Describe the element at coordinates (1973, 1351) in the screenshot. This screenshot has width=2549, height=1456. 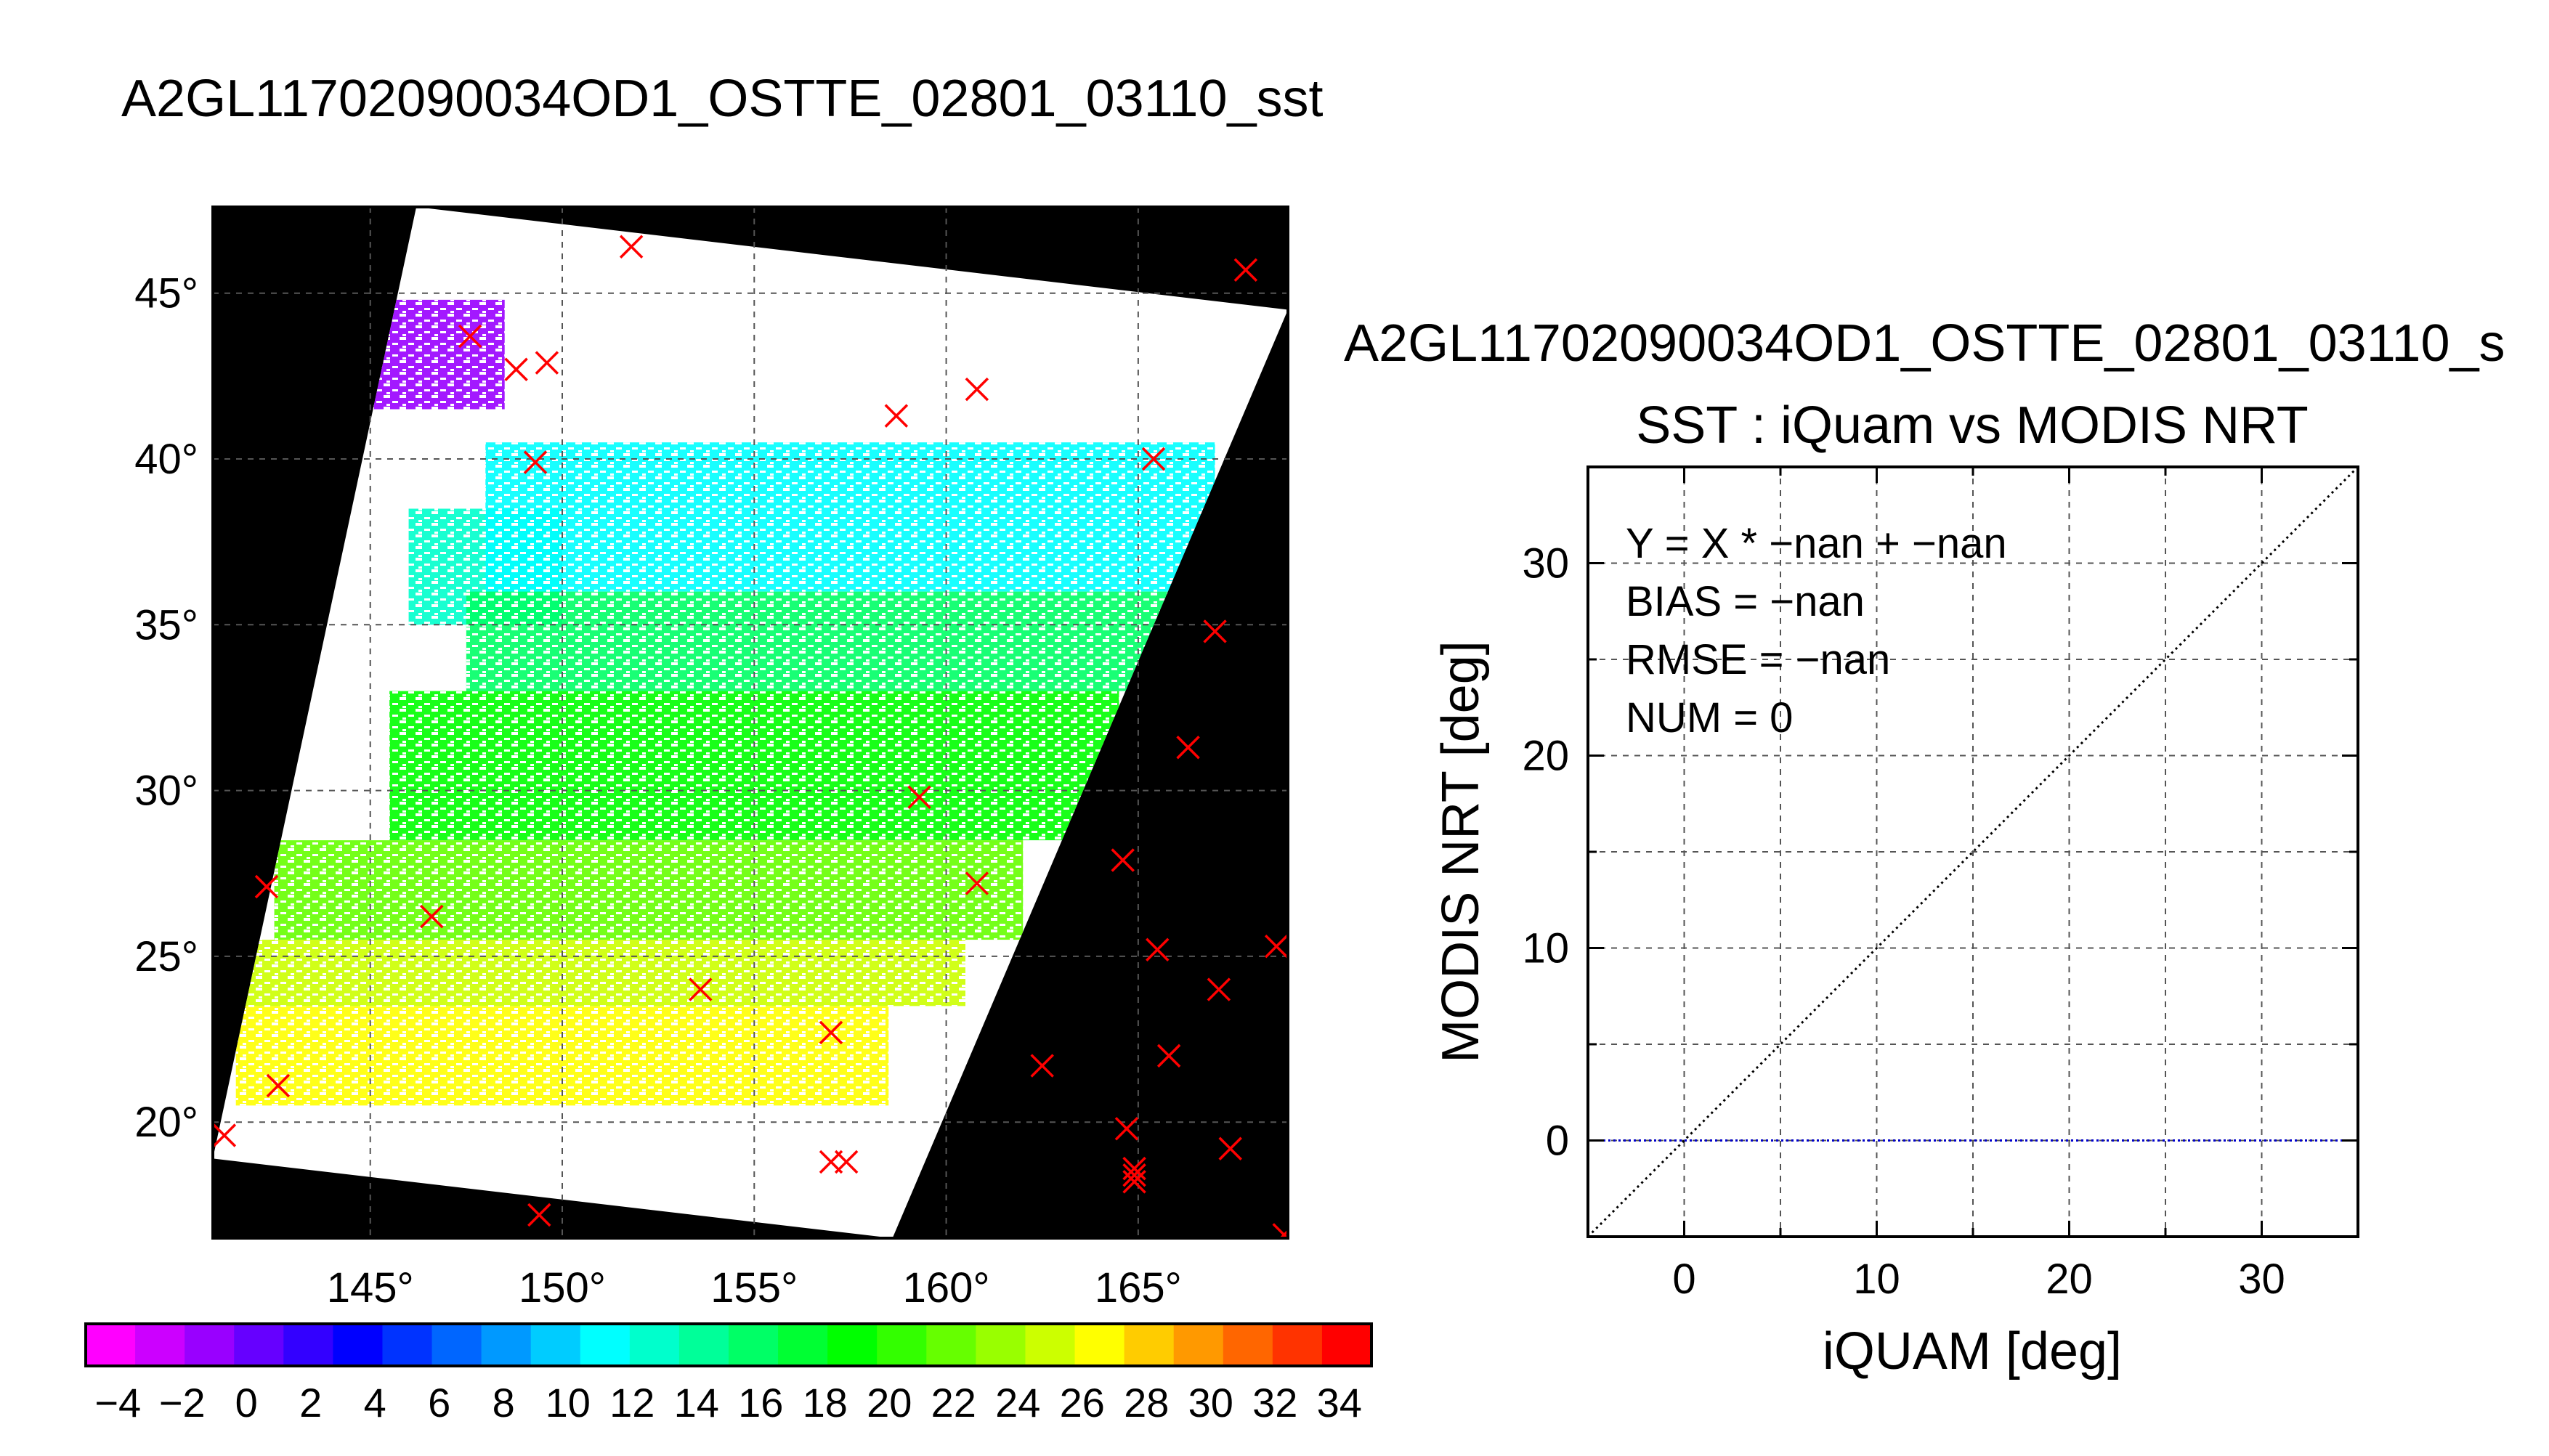
I see `scatter-x-axis-label: iQUAM [deg]` at that location.